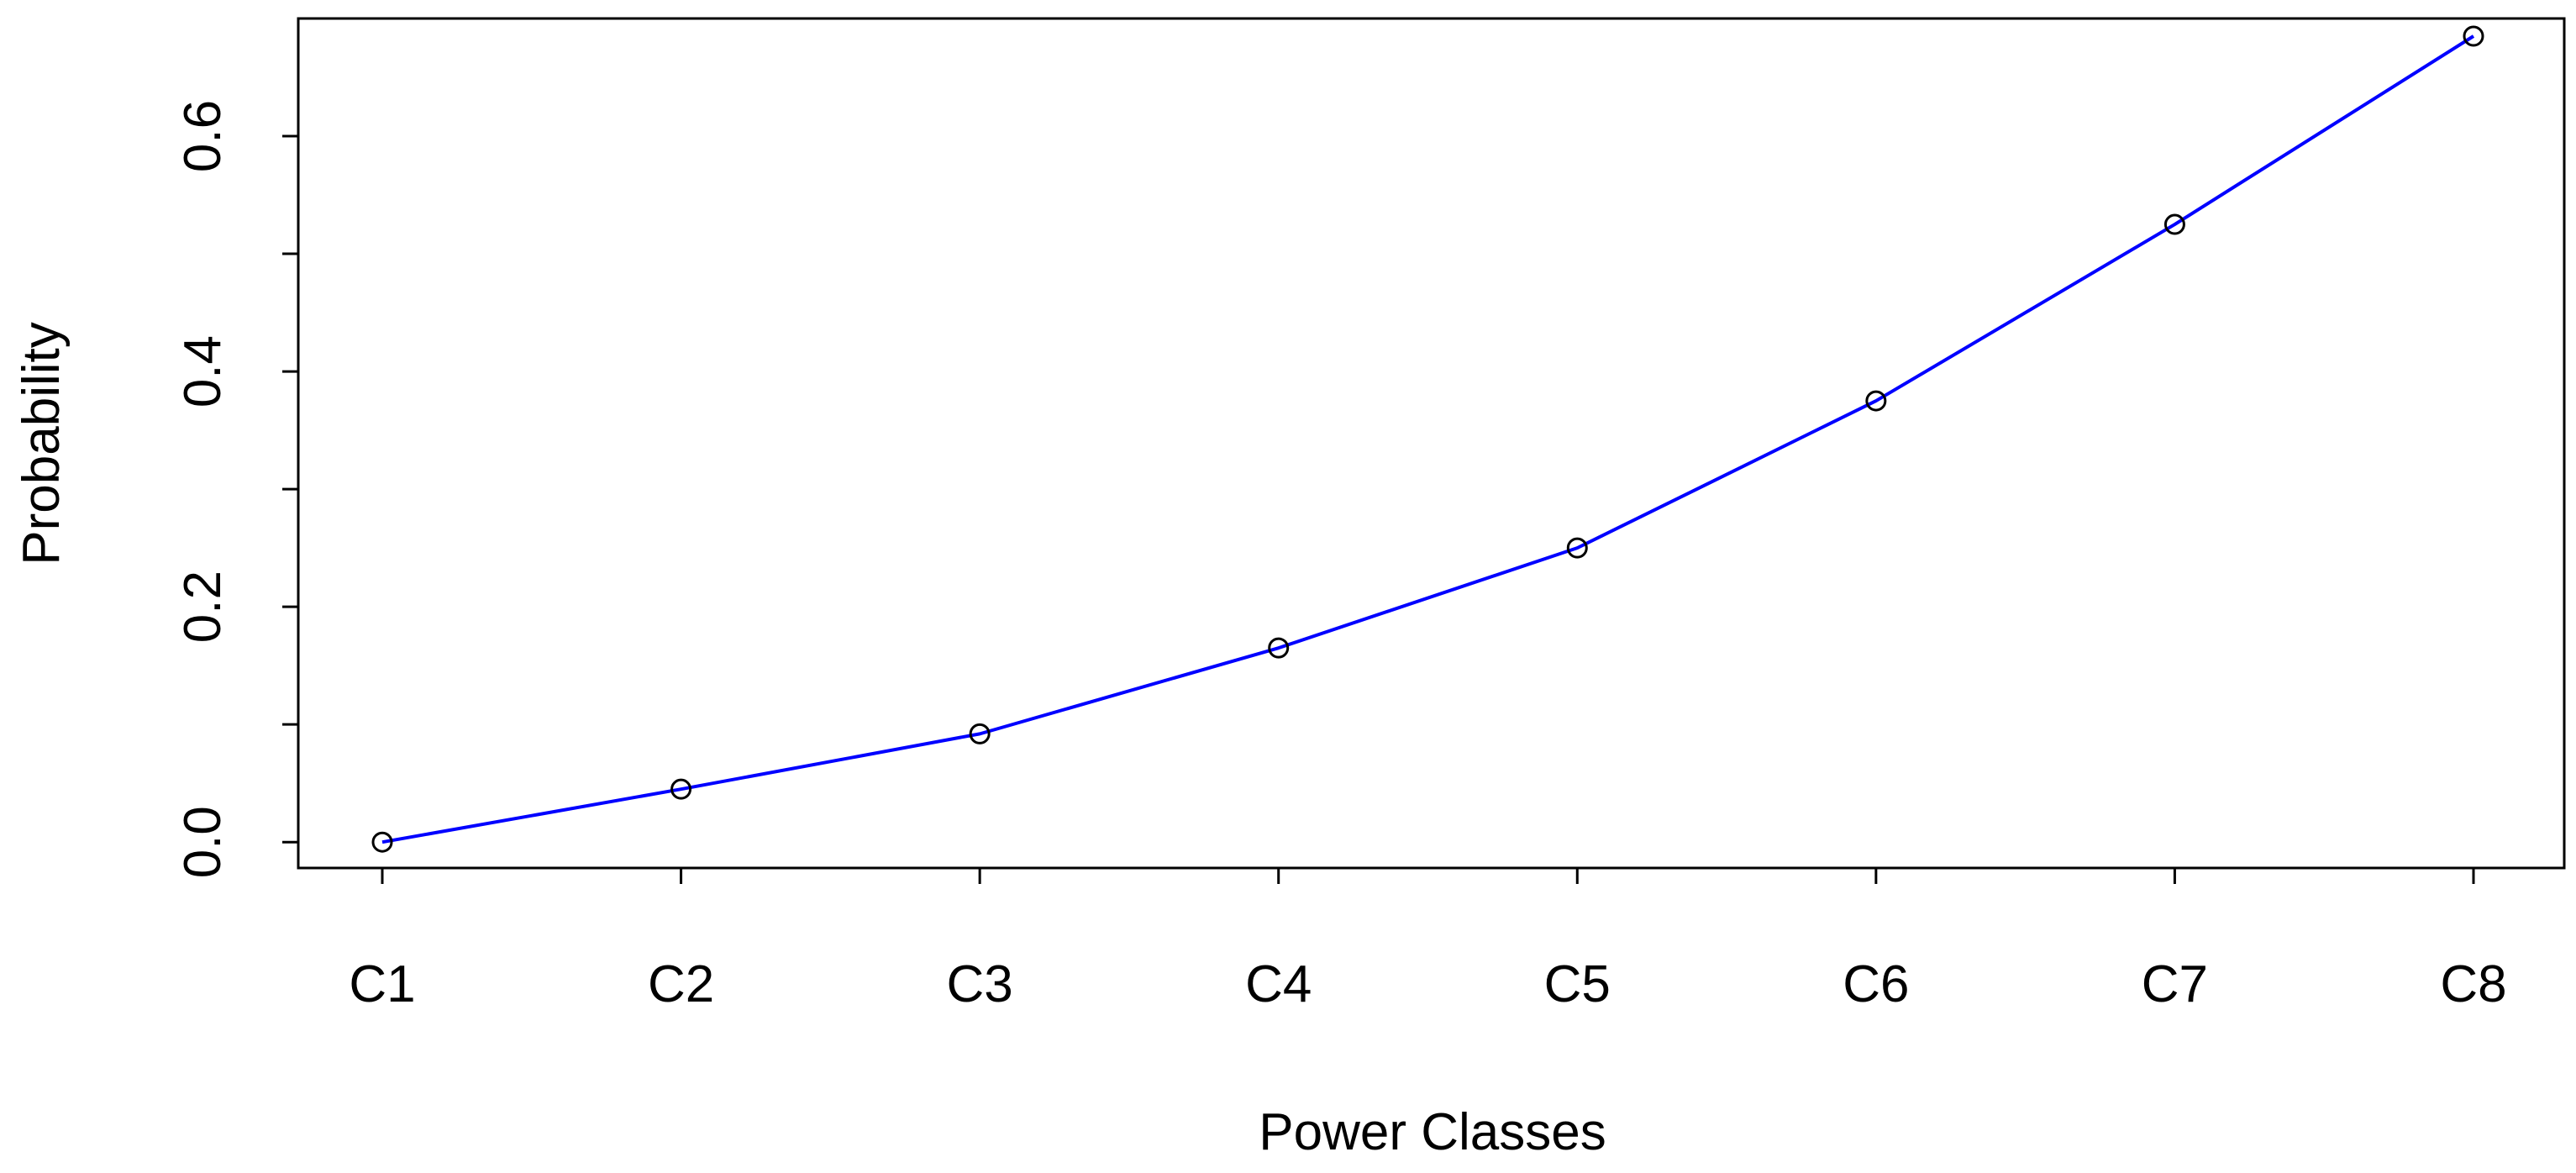 Image resolution: width=2576 pixels, height=1173 pixels. I want to click on x-tick-label: C3, so click(980, 984).